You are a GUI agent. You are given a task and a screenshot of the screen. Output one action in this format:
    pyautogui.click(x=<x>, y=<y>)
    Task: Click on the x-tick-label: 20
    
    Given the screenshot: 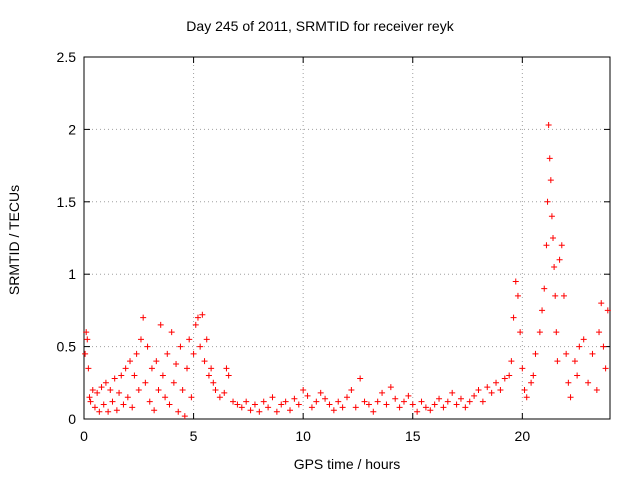 What is the action you would take?
    pyautogui.click(x=523, y=436)
    